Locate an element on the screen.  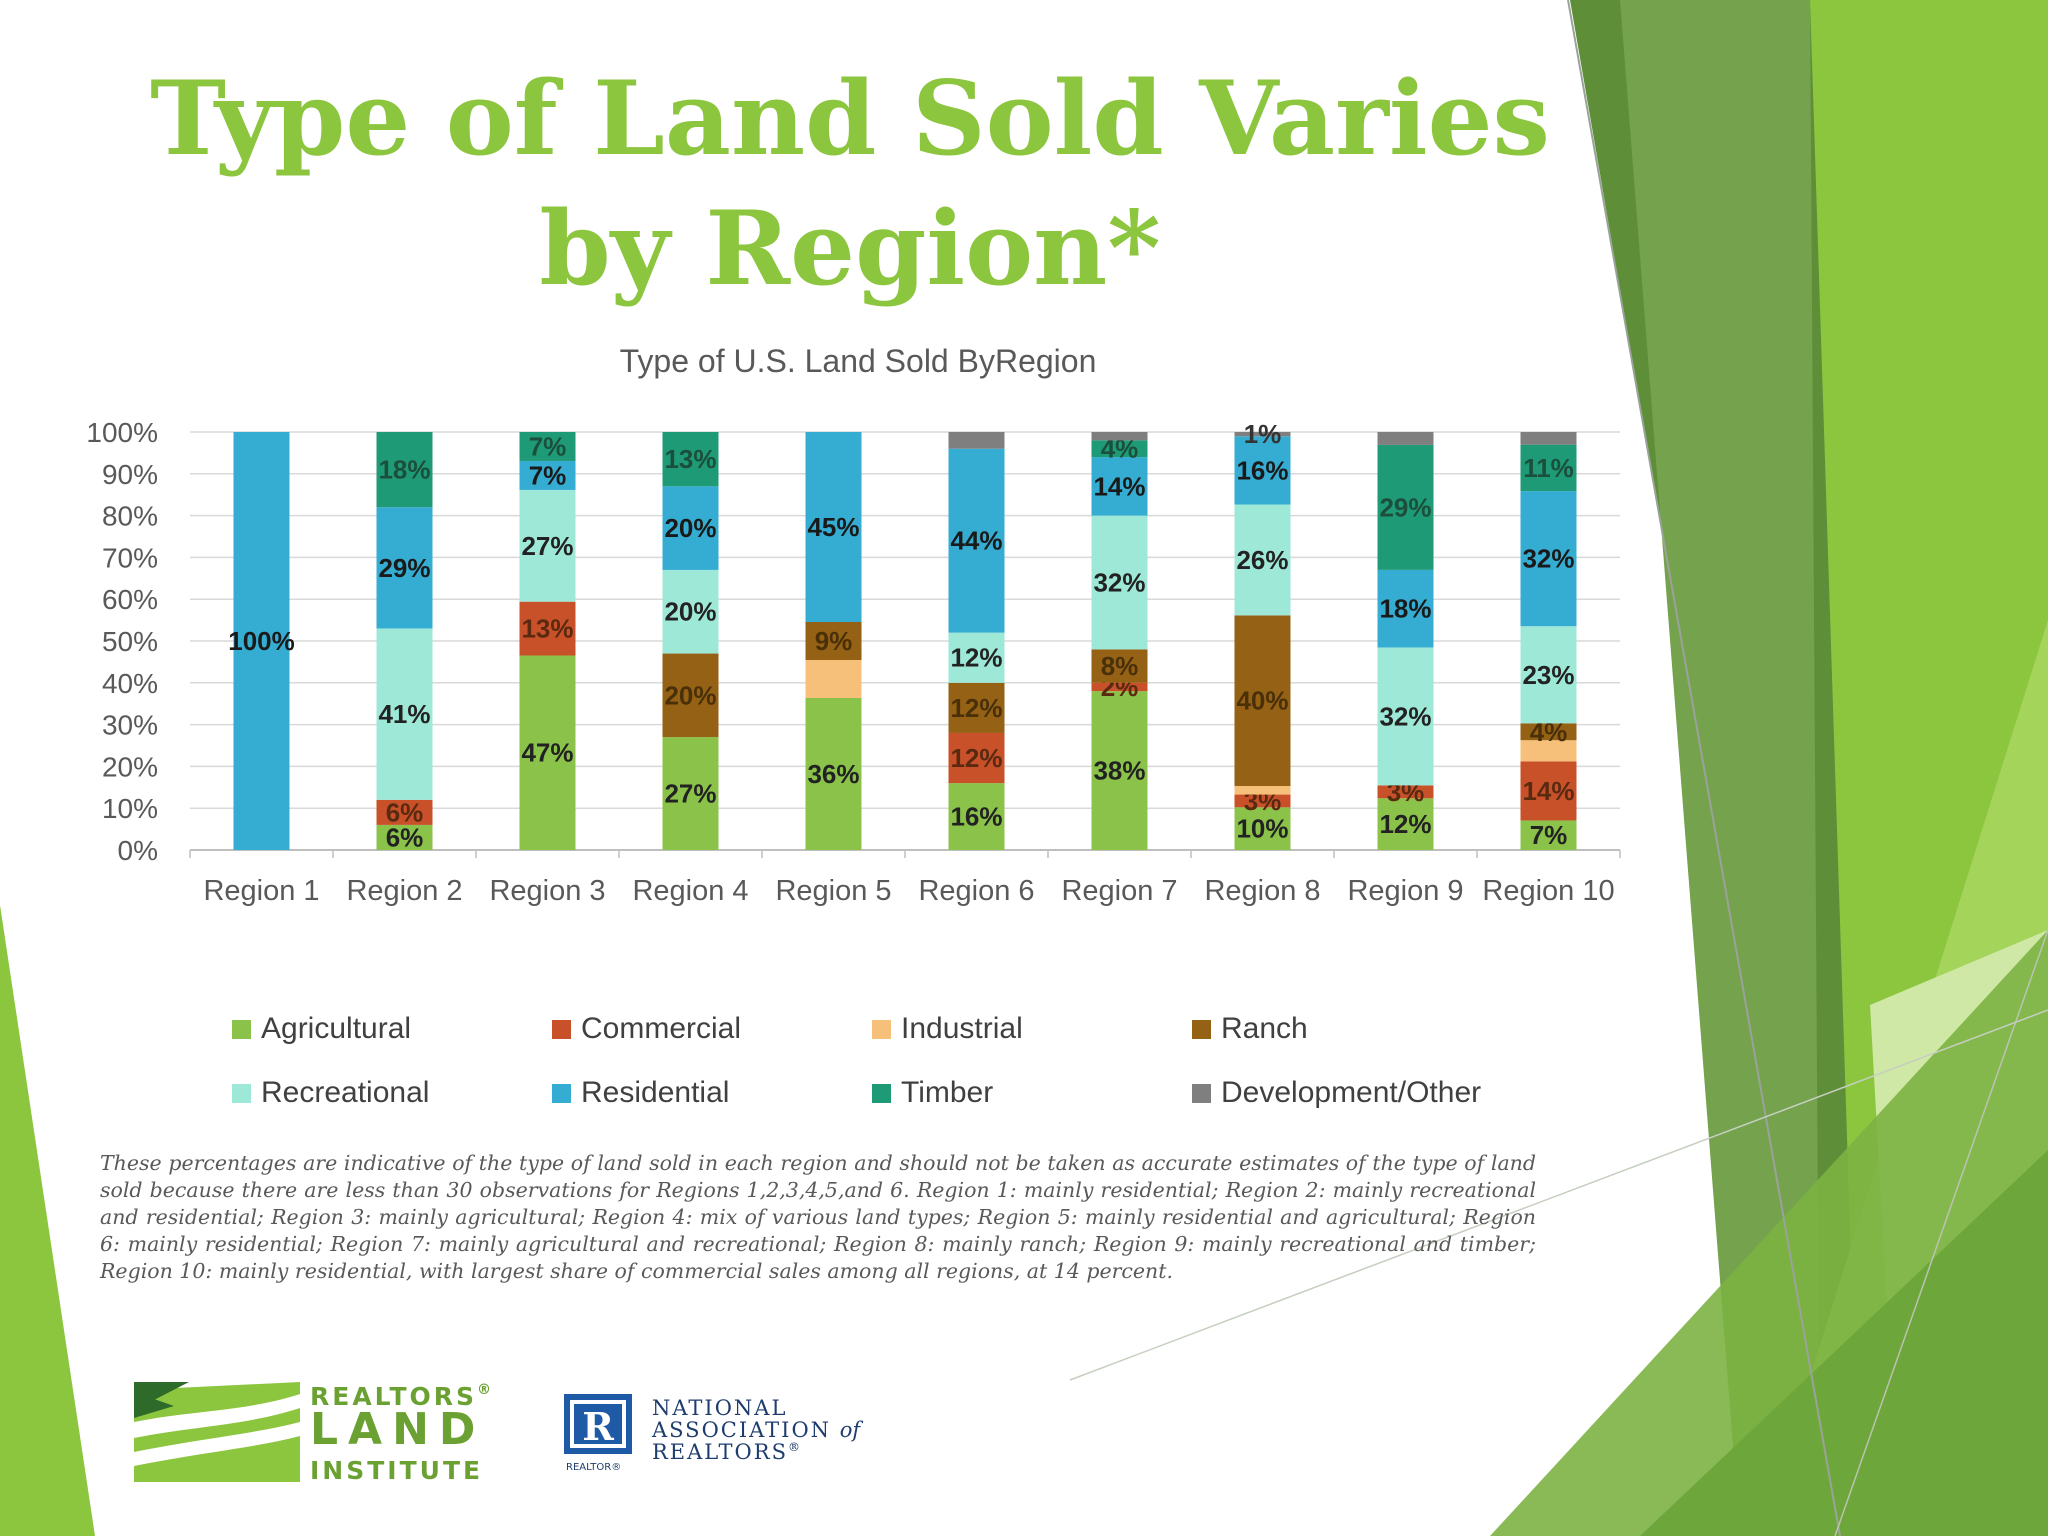
x-tick-label: Region 4 is located at coordinates (690, 891).